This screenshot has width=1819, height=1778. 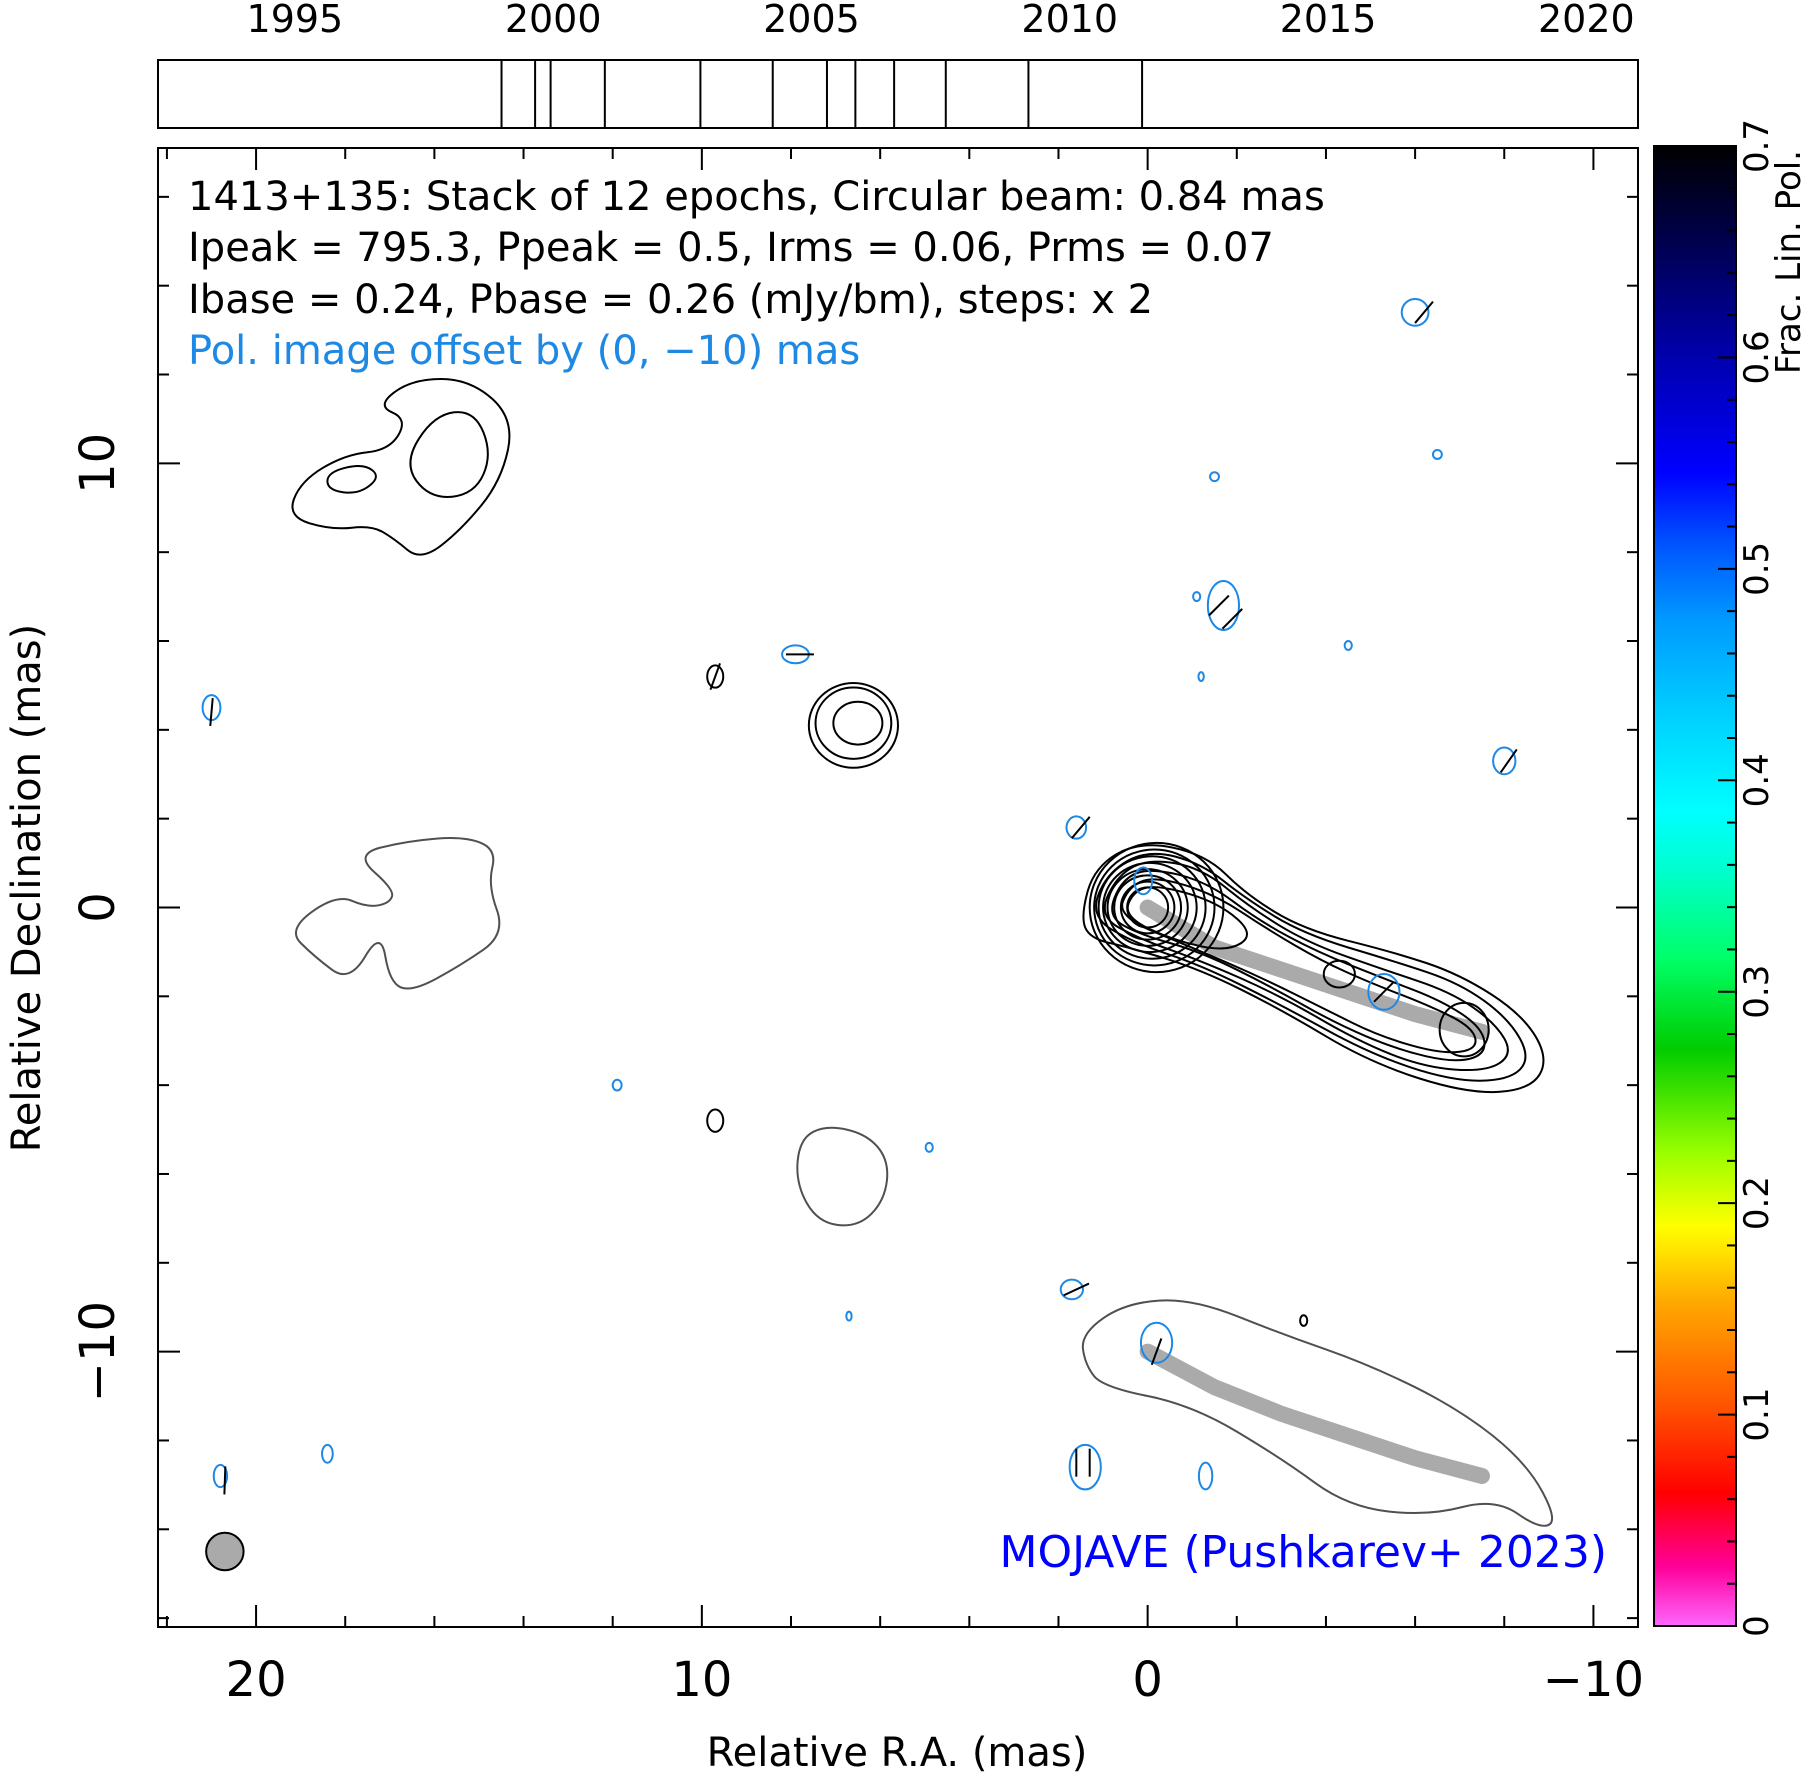 I want to click on year-label: 2015, so click(x=1328, y=20).